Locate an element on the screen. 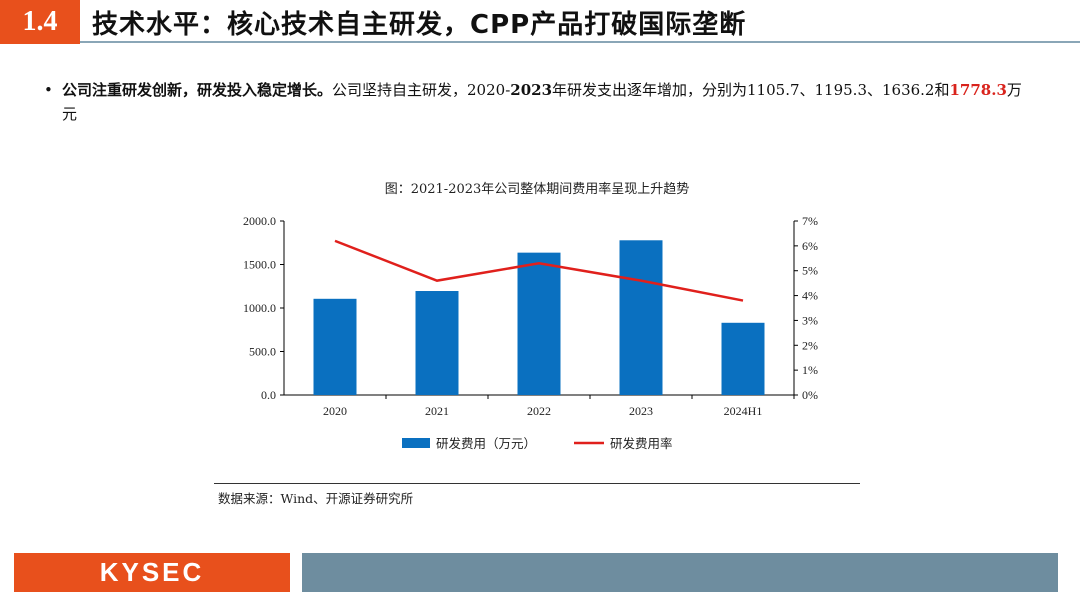 The height and width of the screenshot is (607, 1080). bar-2024H1 is located at coordinates (743, 358).